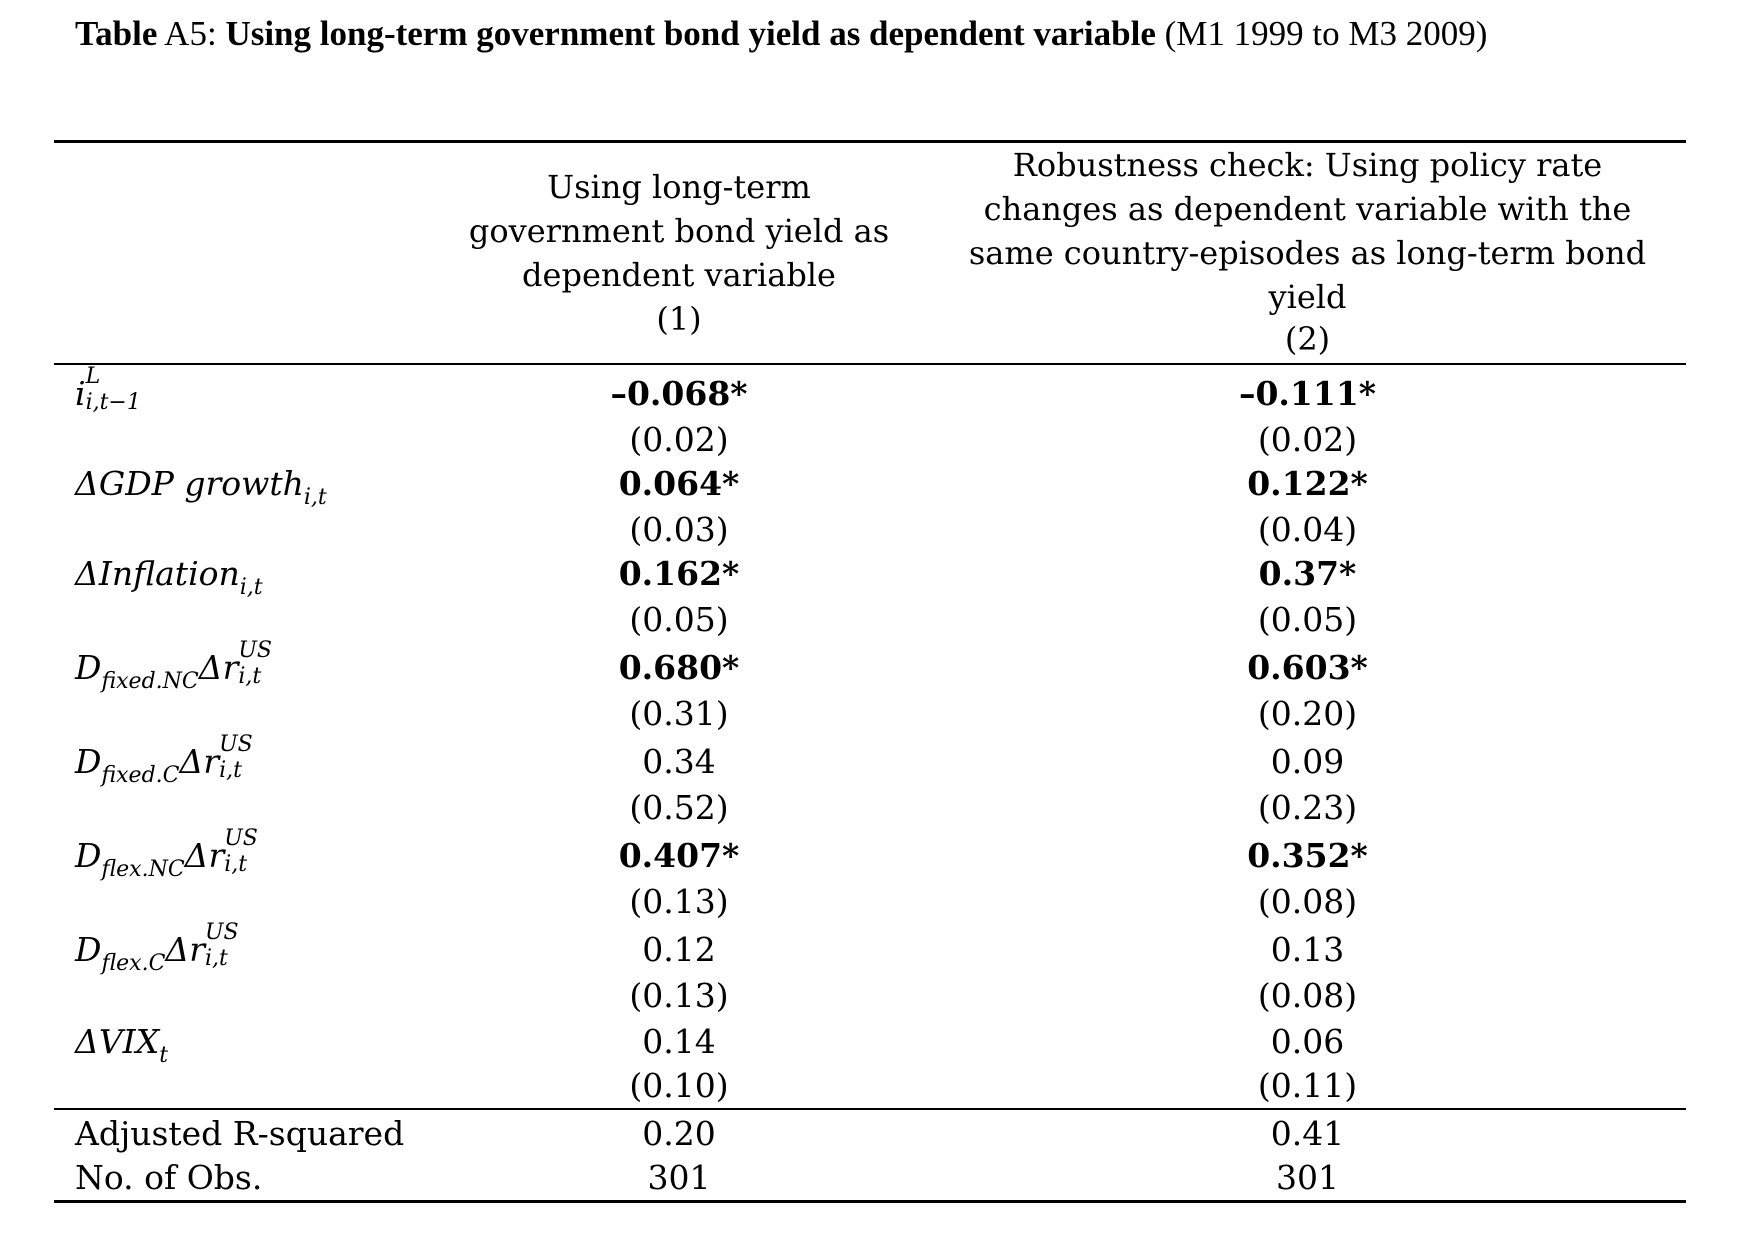  Describe the element at coordinates (679, 949) in the screenshot. I see `coef-1-flex-c: 0.12` at that location.